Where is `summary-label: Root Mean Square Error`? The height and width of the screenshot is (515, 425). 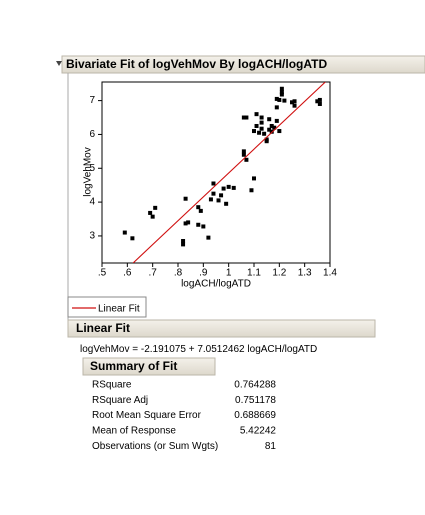
summary-label: Root Mean Square Error is located at coordinates (147, 415).